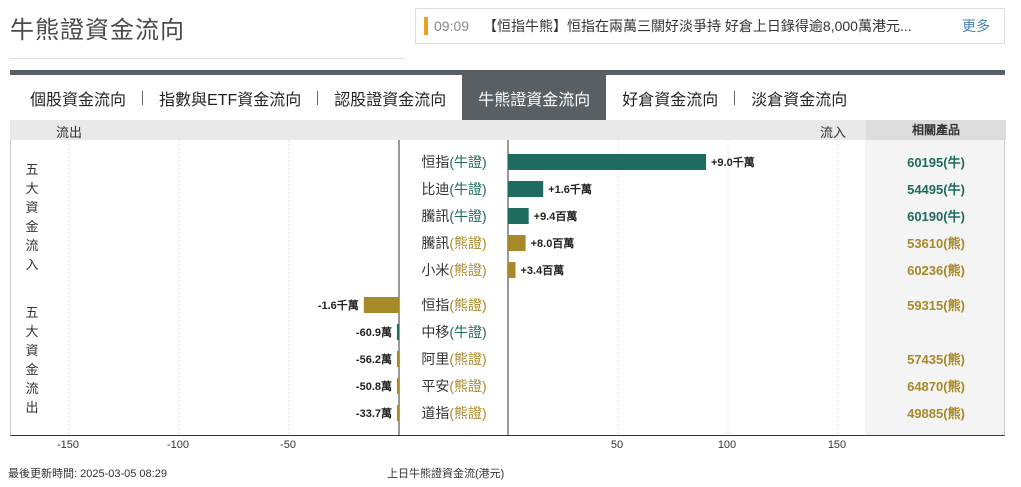 The image size is (1021, 487). What do you see at coordinates (733, 162) in the screenshot?
I see `bar-value-label: +9.0千萬` at bounding box center [733, 162].